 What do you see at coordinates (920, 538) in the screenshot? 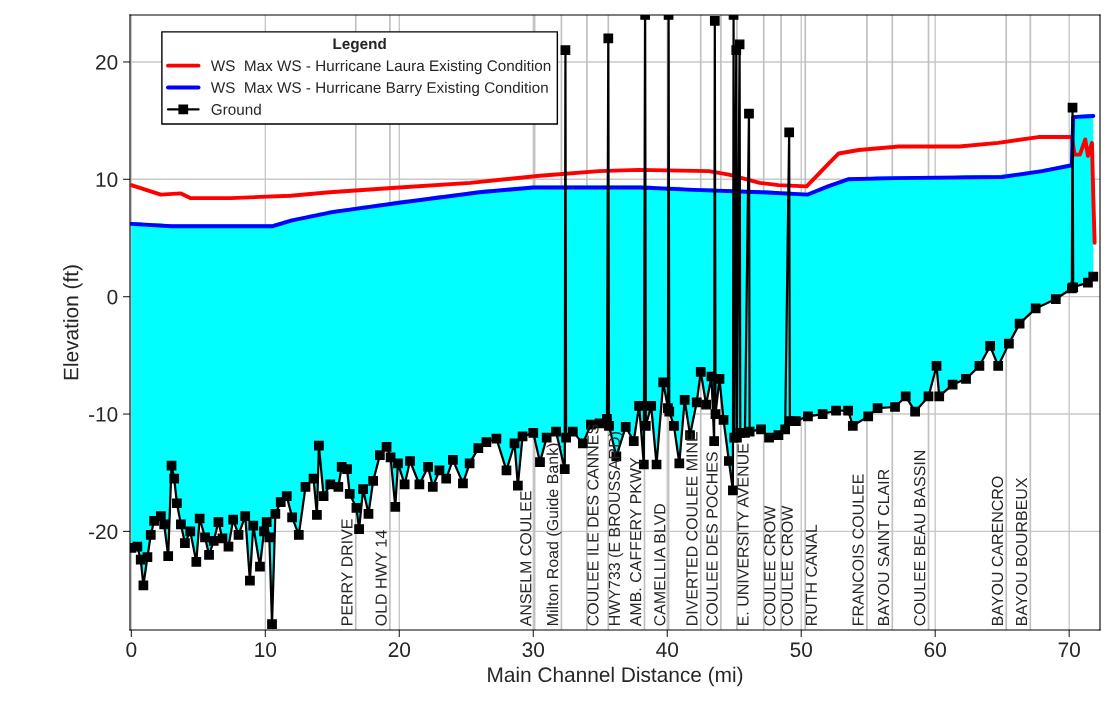
I see `ref-line-label: COULEE BEAU BASSIN` at bounding box center [920, 538].